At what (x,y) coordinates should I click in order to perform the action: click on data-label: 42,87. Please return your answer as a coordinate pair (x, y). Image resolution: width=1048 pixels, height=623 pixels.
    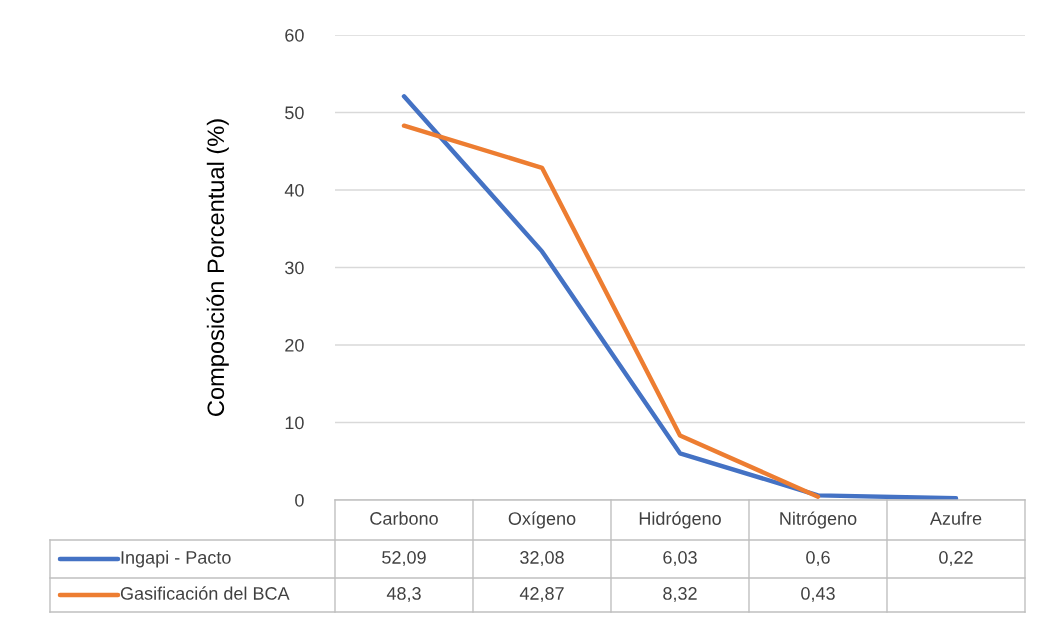
    Looking at the image, I should click on (541, 594).